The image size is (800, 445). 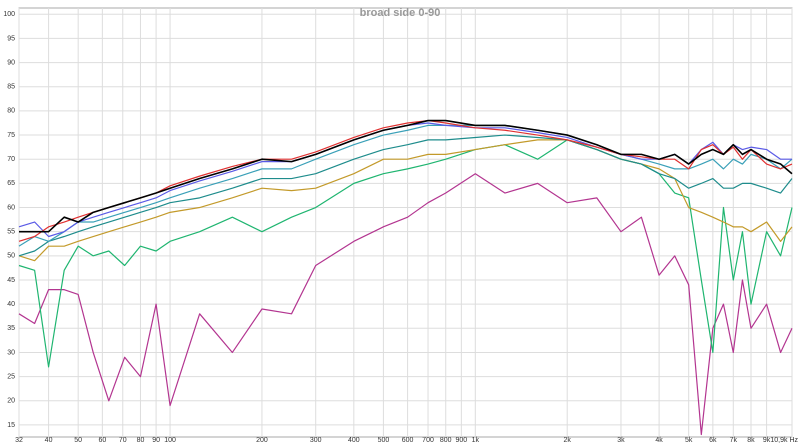 What do you see at coordinates (11, 376) in the screenshot?
I see `y-tick-label: 25` at bounding box center [11, 376].